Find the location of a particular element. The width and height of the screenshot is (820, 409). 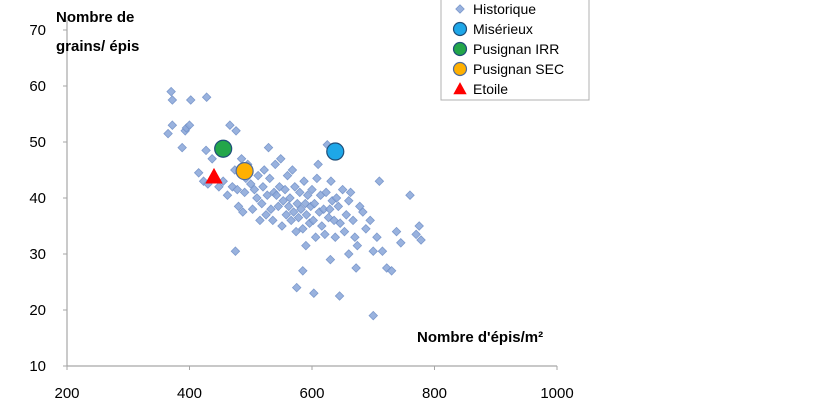

y-tick-label: 60 is located at coordinates (37, 86).